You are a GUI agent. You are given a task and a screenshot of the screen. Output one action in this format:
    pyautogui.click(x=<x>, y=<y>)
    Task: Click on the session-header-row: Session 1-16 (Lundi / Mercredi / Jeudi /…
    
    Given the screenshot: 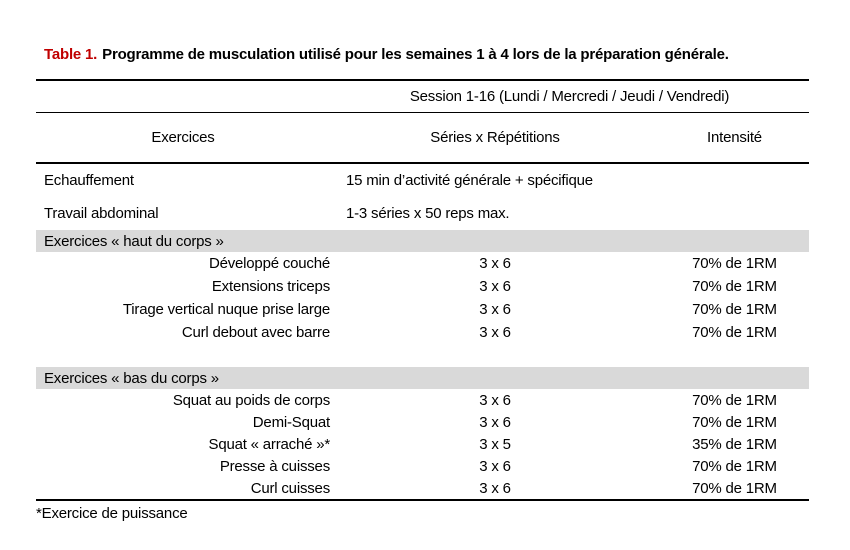 What is the action you would take?
    pyautogui.click(x=422, y=96)
    